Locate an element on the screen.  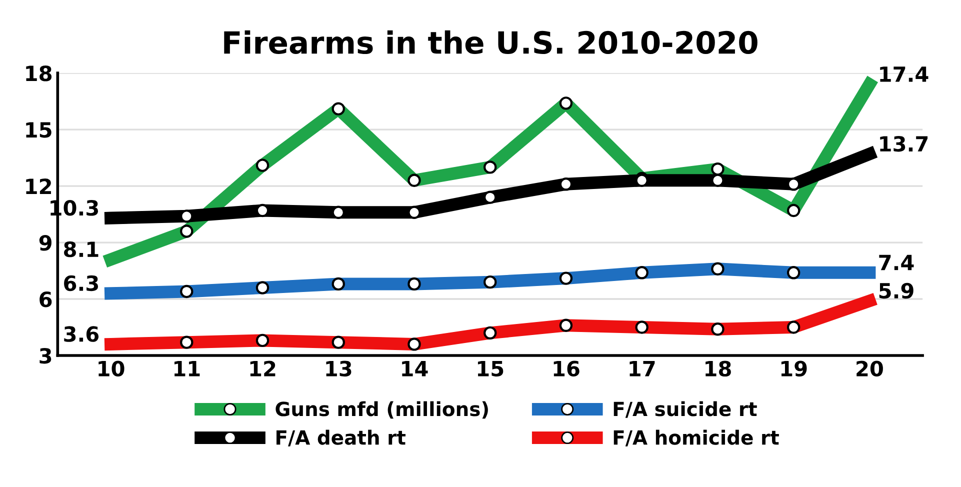
legend-label: Guns mfd (millions) is located at coordinates (382, 410).